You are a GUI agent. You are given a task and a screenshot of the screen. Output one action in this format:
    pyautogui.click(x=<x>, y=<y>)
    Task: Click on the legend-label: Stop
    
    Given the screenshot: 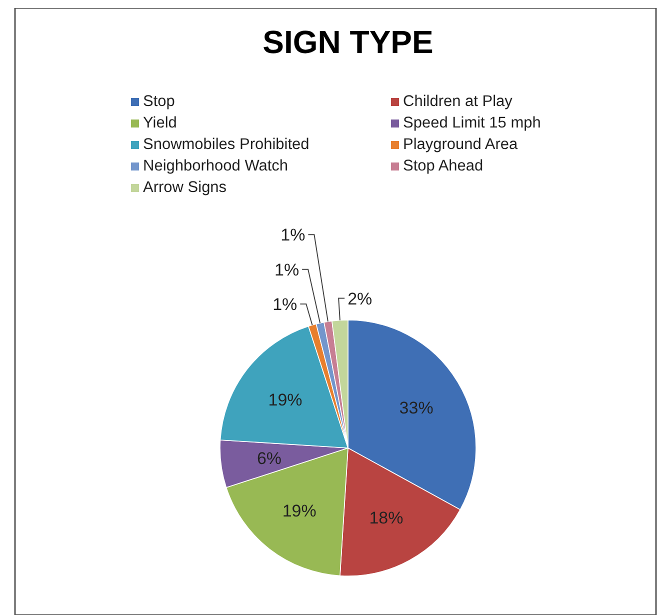 What is the action you would take?
    pyautogui.click(x=159, y=101)
    